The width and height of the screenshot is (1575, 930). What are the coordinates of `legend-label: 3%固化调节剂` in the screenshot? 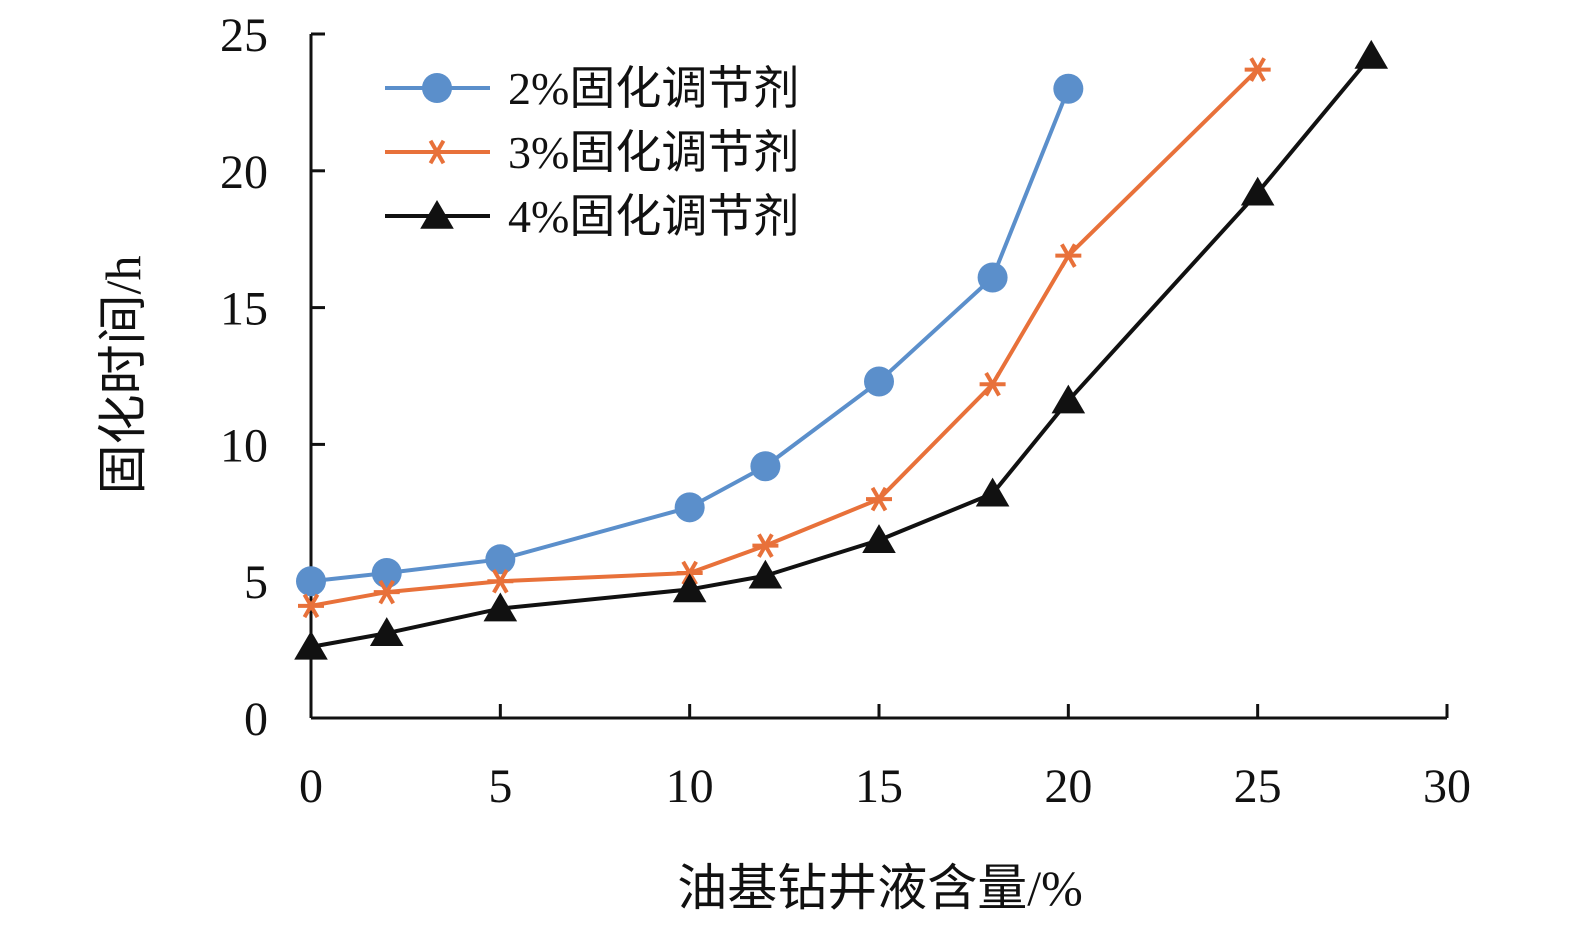 It's located at (653, 152).